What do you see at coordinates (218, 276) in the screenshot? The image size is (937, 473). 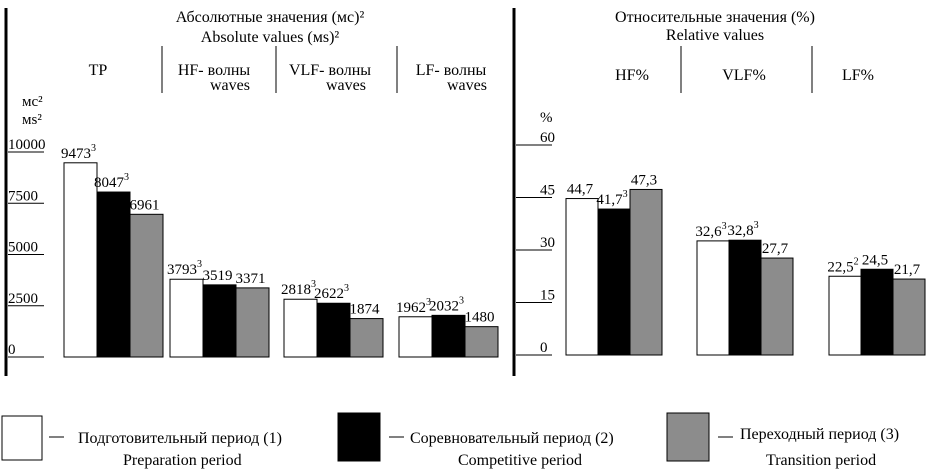 I see `abs-data-label: 3519` at bounding box center [218, 276].